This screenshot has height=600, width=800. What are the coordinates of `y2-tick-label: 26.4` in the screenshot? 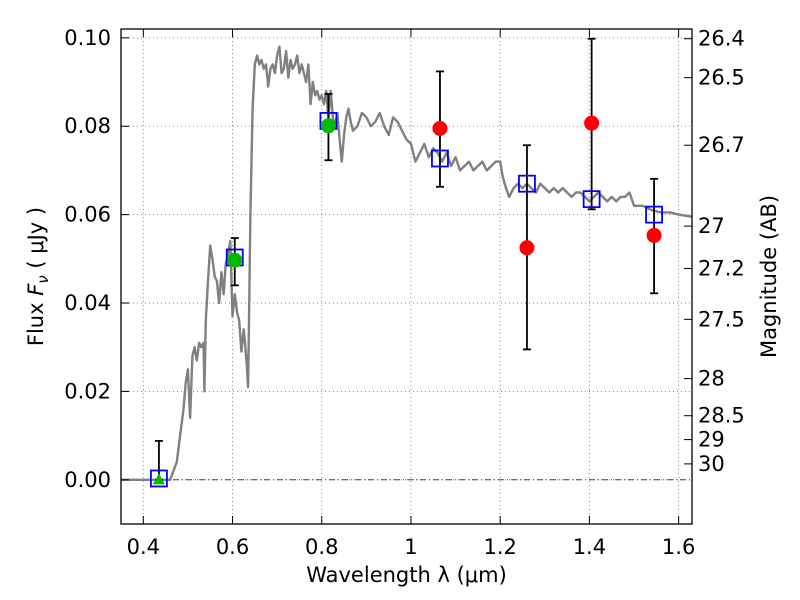 It's located at (721, 39).